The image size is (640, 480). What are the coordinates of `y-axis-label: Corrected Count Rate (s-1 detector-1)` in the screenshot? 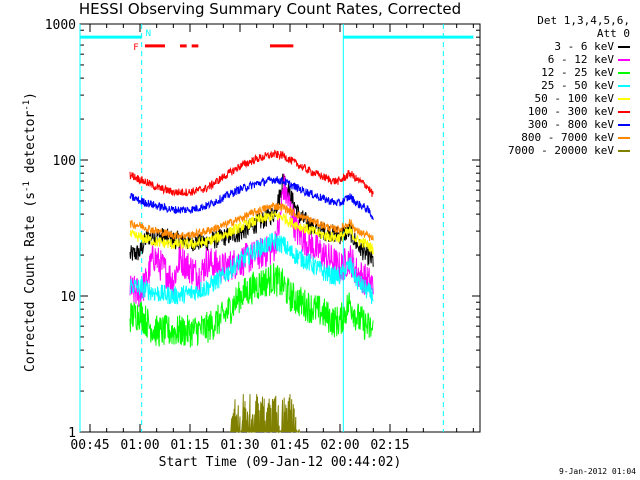 It's located at (30, 232).